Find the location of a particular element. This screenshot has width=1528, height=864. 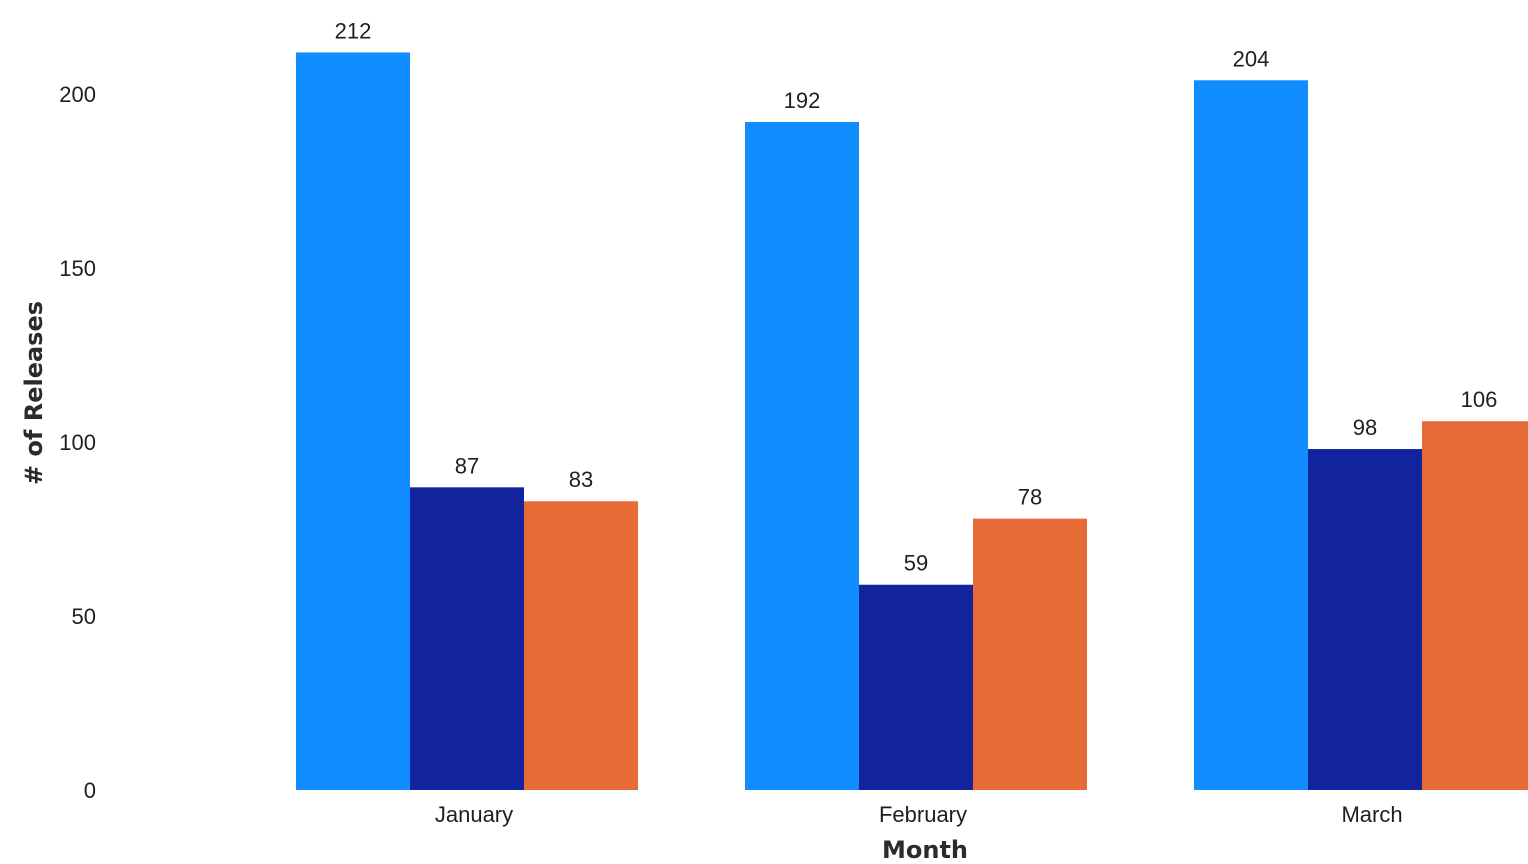

x-tick-label: February is located at coordinates (923, 814).